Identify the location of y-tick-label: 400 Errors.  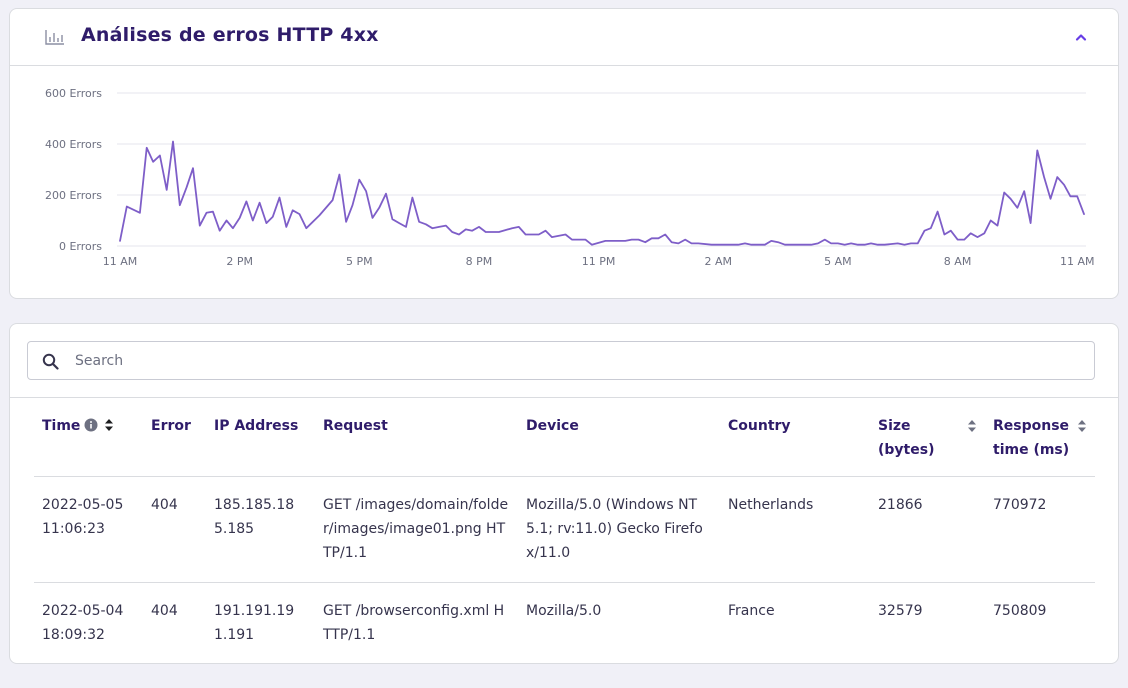
(73, 144).